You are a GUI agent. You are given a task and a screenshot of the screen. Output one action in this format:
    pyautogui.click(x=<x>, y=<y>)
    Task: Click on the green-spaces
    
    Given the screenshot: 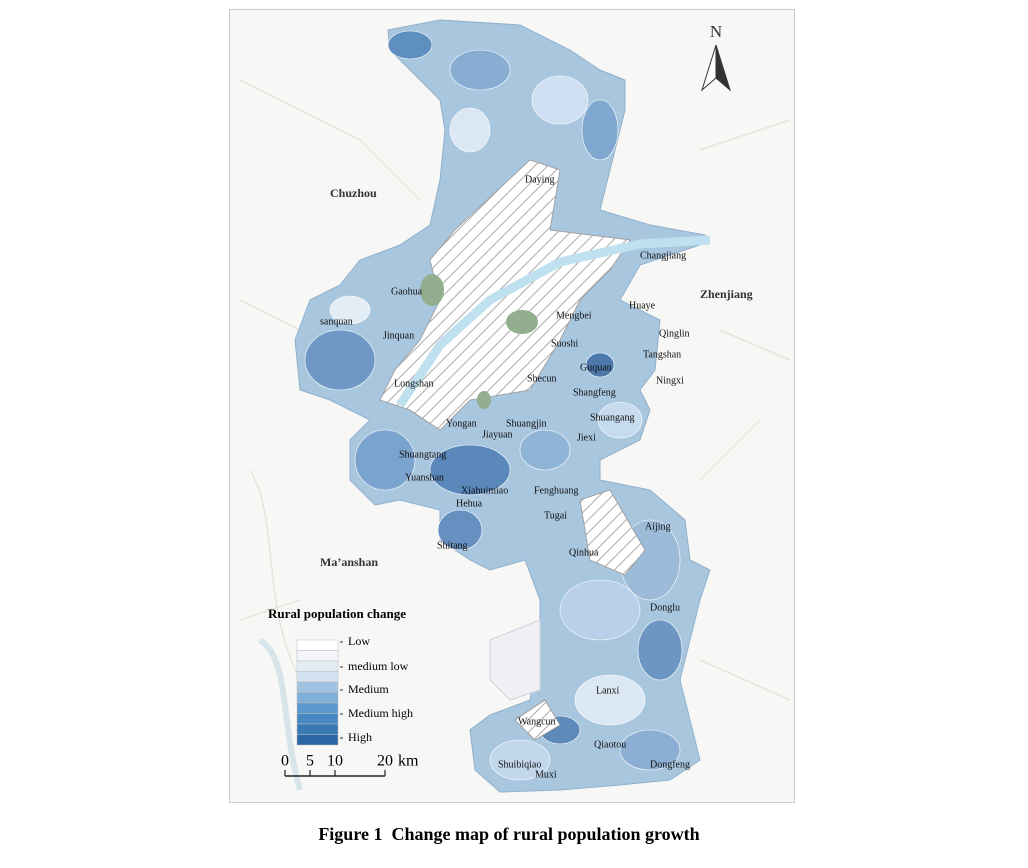 What is the action you would take?
    pyautogui.click(x=479, y=341)
    